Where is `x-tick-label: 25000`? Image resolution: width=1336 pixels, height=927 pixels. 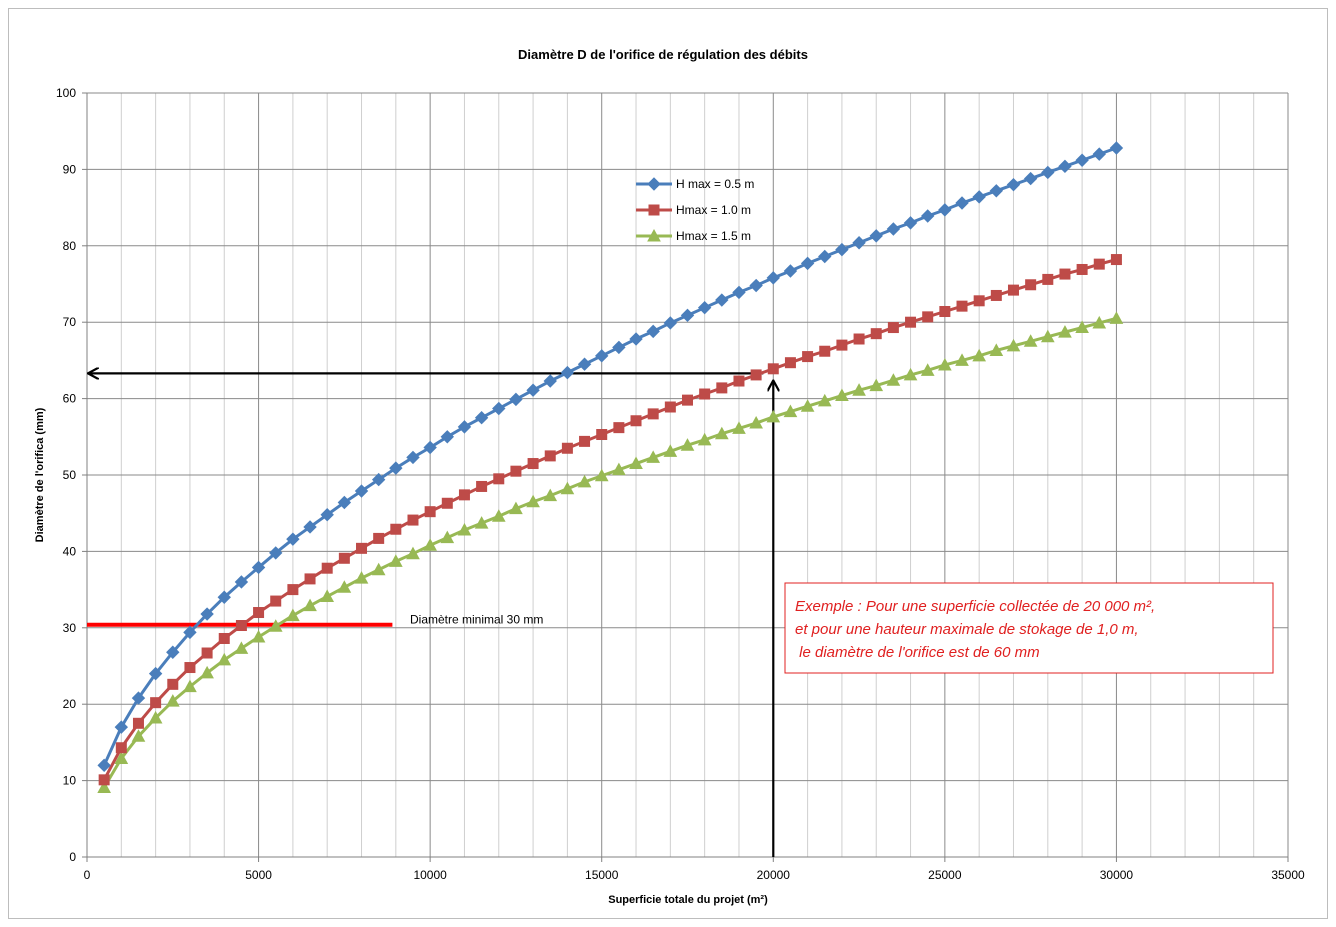 x-tick-label: 25000 is located at coordinates (945, 875).